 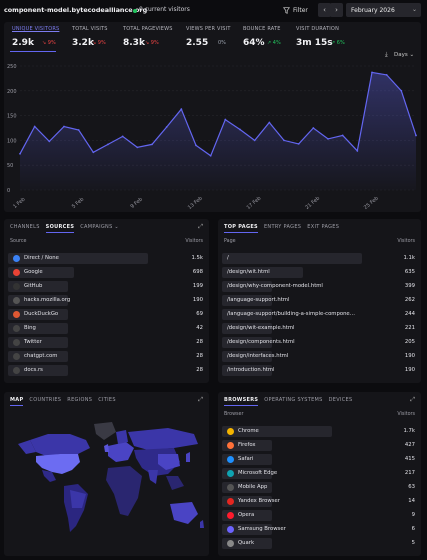 What do you see at coordinates (33, 51) in the screenshot?
I see `active-stat-underline` at bounding box center [33, 51].